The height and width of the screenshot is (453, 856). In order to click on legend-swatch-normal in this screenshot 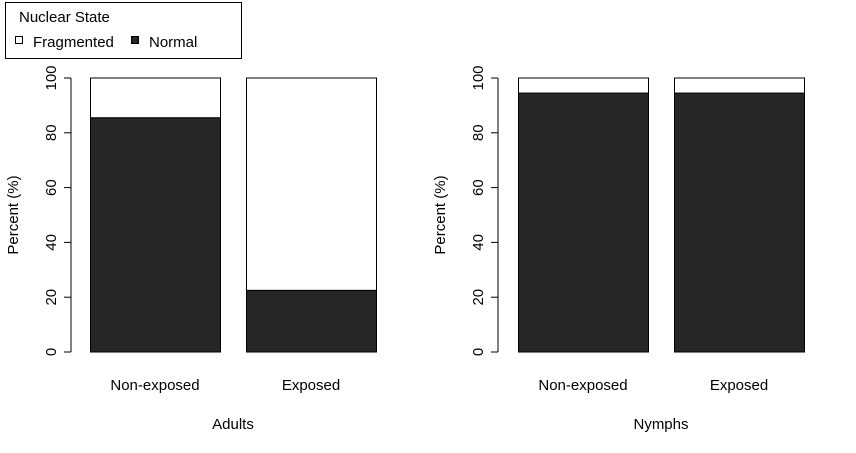, I will do `click(135, 40)`.